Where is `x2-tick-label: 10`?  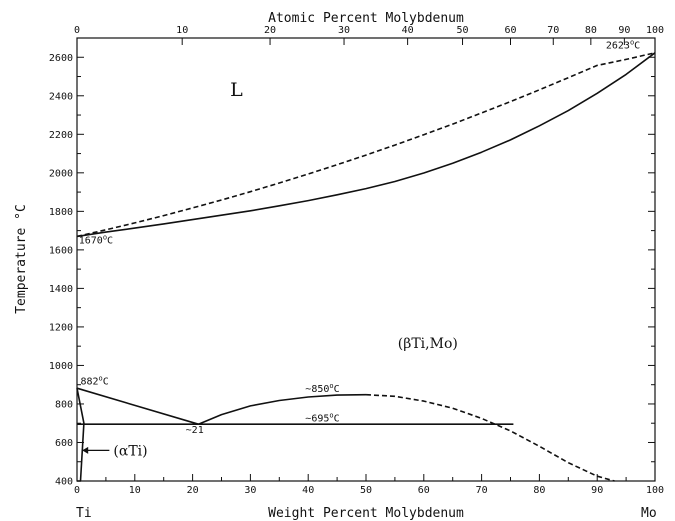
x2-tick-label: 10 is located at coordinates (182, 30).